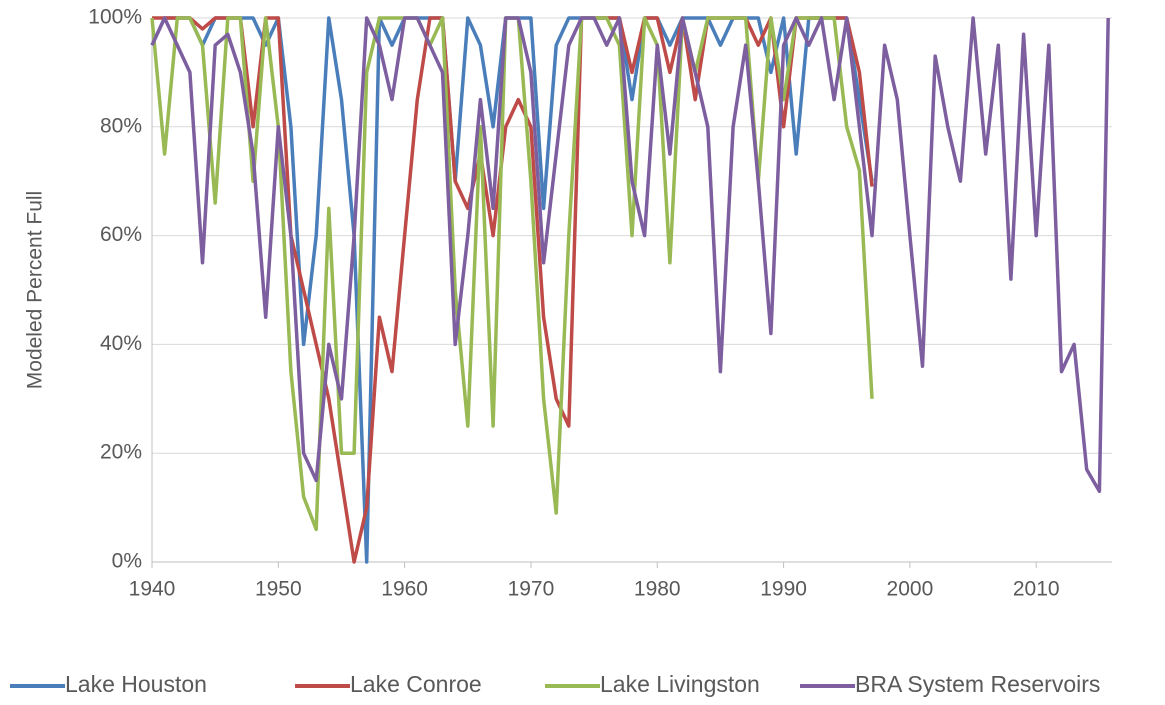 This screenshot has width=1165, height=705. Describe the element at coordinates (531, 589) in the screenshot. I see `x-tick-label: 1970` at that location.